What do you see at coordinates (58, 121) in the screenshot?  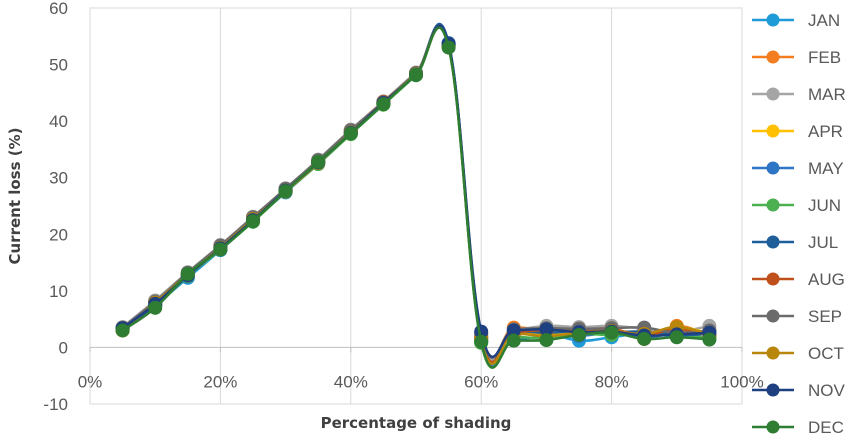 I see `y-tick-label: 40` at bounding box center [58, 121].